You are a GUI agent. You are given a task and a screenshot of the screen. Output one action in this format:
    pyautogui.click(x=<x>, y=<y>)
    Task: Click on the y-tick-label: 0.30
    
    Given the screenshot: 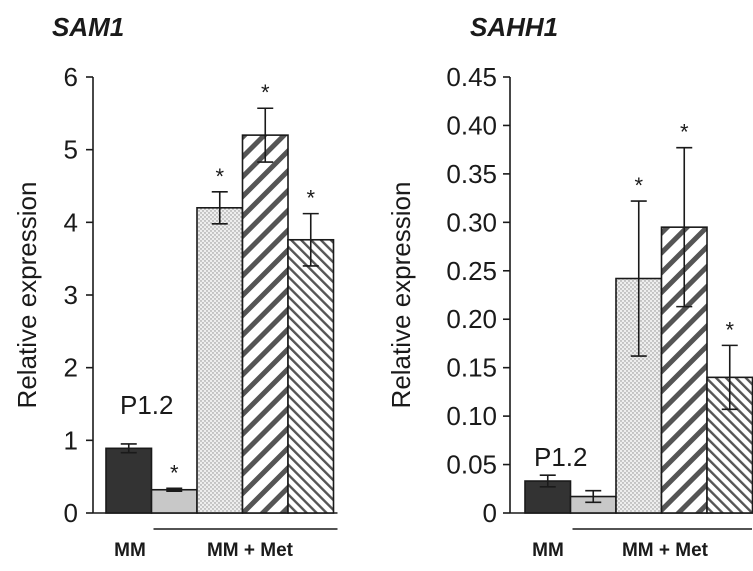 What is the action you would take?
    pyautogui.click(x=471, y=222)
    